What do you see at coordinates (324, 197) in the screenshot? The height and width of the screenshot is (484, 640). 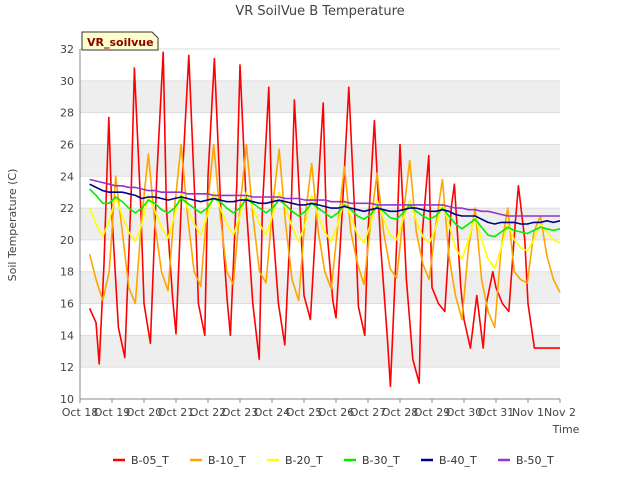 I see `series-line-B-50_T` at bounding box center [324, 197].